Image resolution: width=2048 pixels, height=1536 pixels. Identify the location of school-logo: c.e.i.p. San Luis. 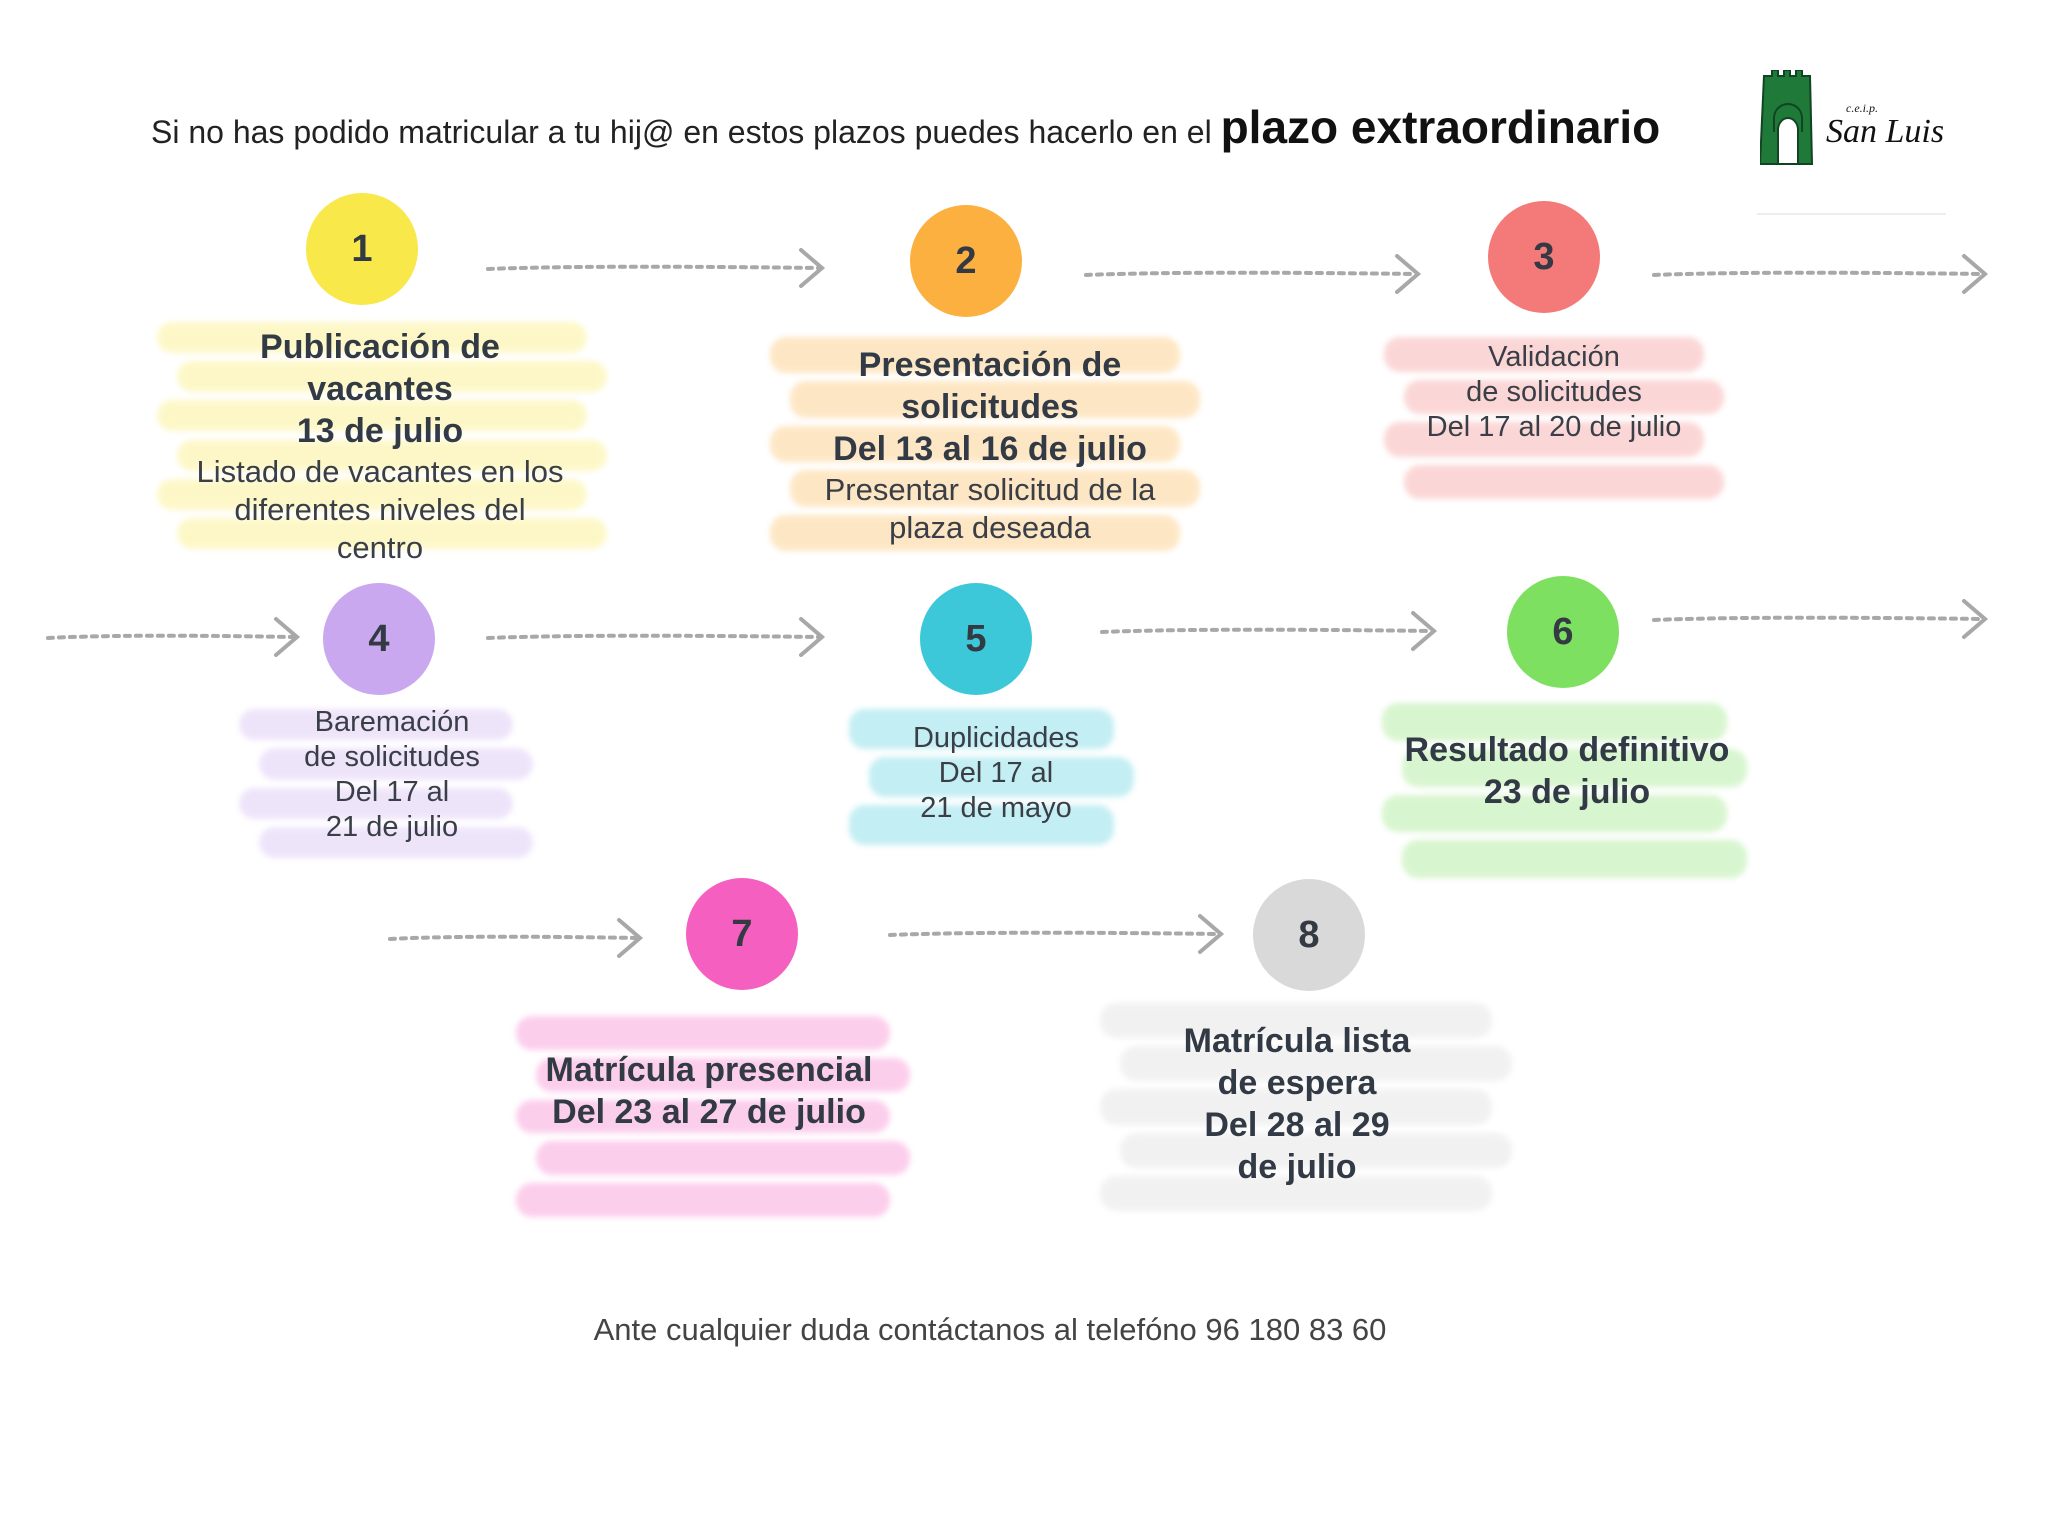
(1854, 119).